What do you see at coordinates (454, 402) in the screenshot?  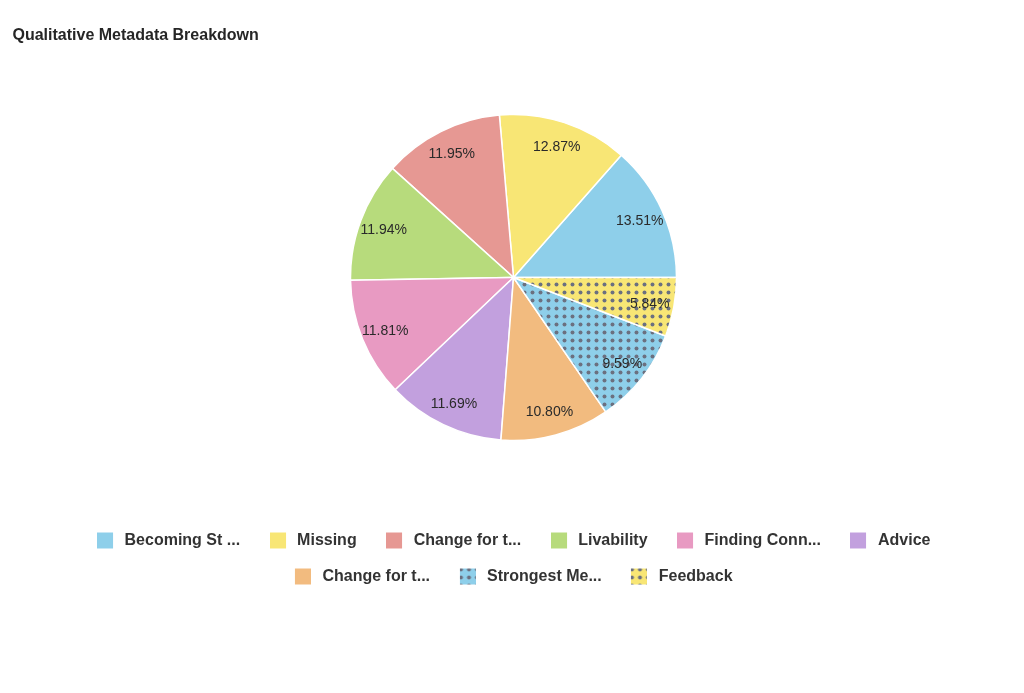 I see `data-label: 11.69%` at bounding box center [454, 402].